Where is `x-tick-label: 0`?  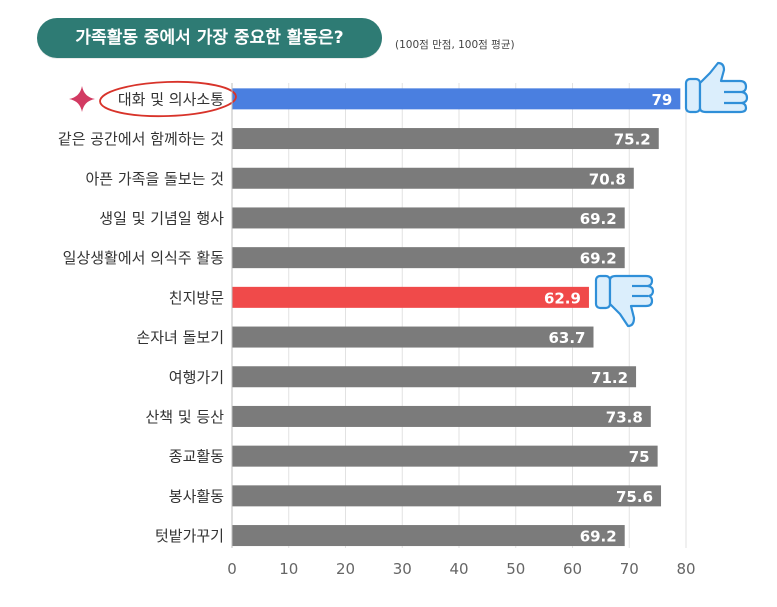 x-tick-label: 0 is located at coordinates (232, 569).